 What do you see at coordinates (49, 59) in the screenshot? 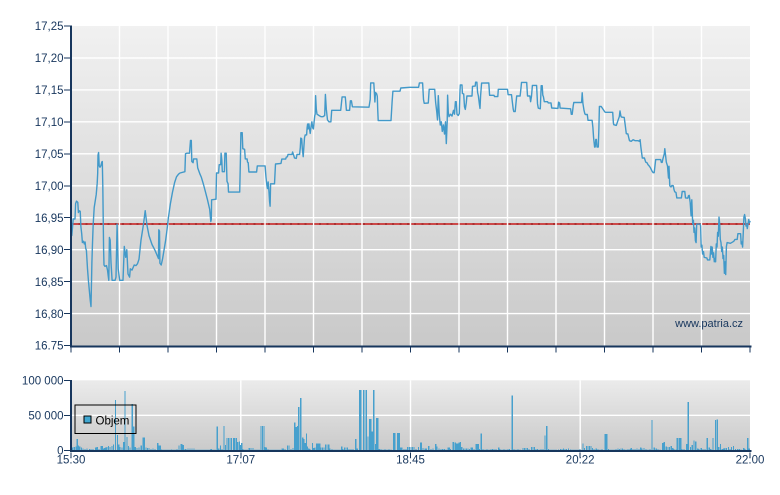
I see `svg-text: 17,20` at bounding box center [49, 59].